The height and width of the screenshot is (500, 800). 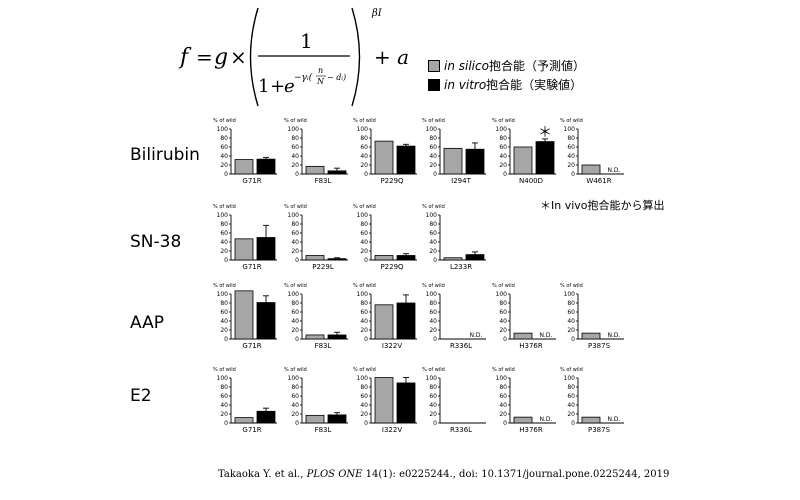 I want to click on asterisk-note: ＊In vivo抱合能から算出, so click(x=602, y=205).